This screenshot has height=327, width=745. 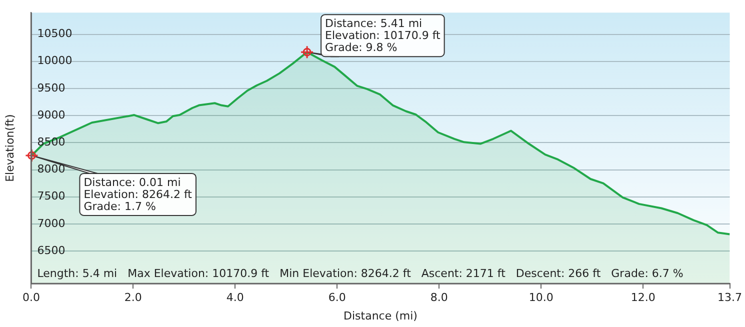 What do you see at coordinates (138, 194) in the screenshot?
I see `annotation: Distance: 0.01 mi Elevation: 8264.2 ft Grade: 1.7 %` at bounding box center [138, 194].